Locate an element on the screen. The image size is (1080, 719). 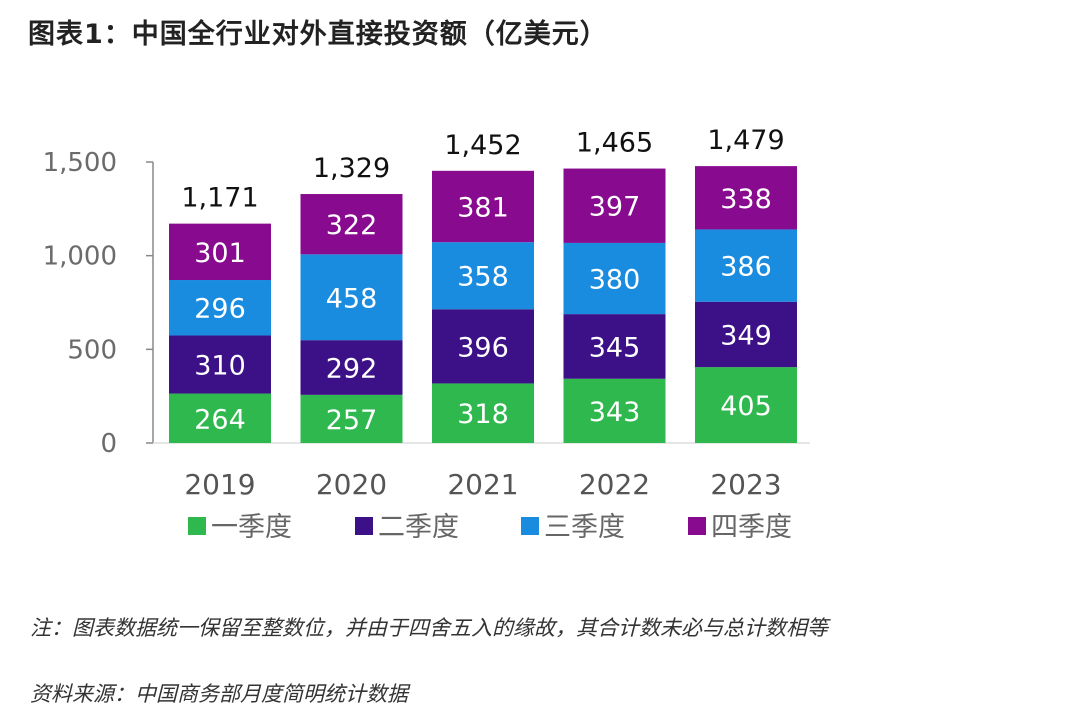
total-label: 1,452 is located at coordinates (482, 145).